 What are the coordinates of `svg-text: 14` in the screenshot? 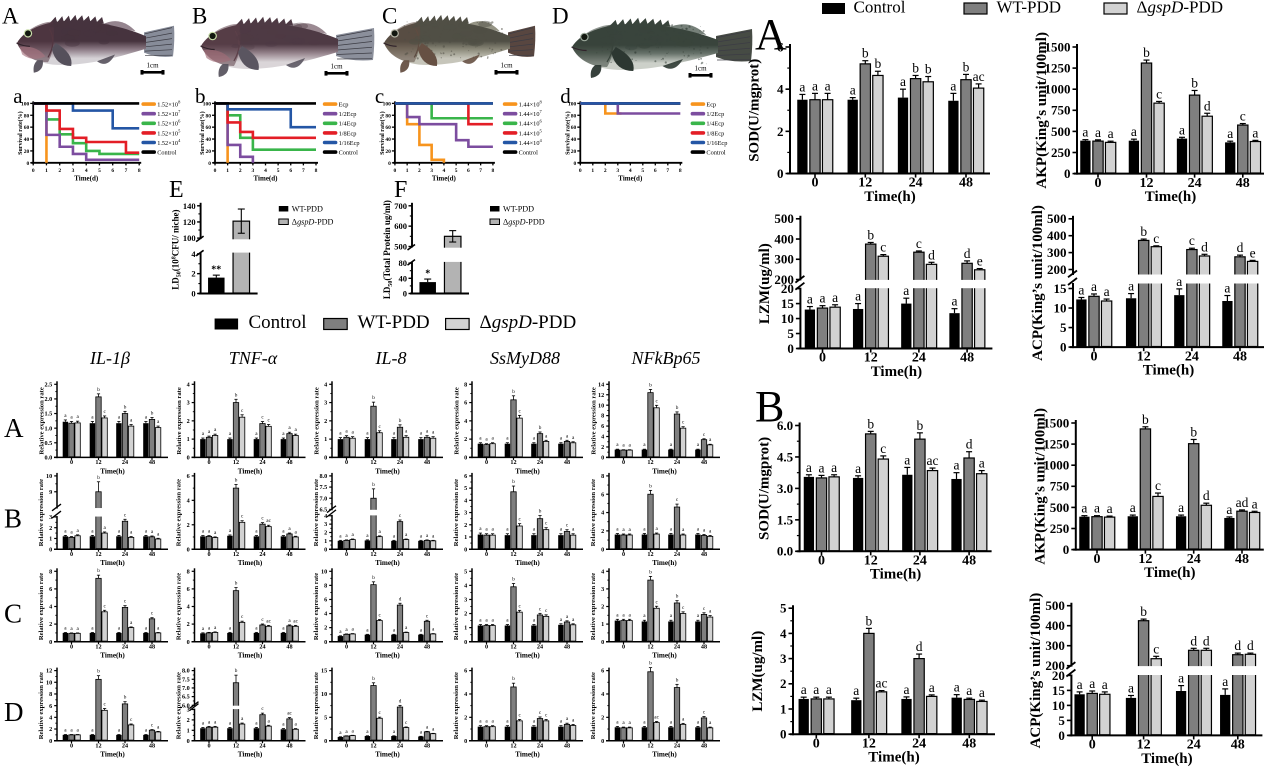 It's located at (601, 384).